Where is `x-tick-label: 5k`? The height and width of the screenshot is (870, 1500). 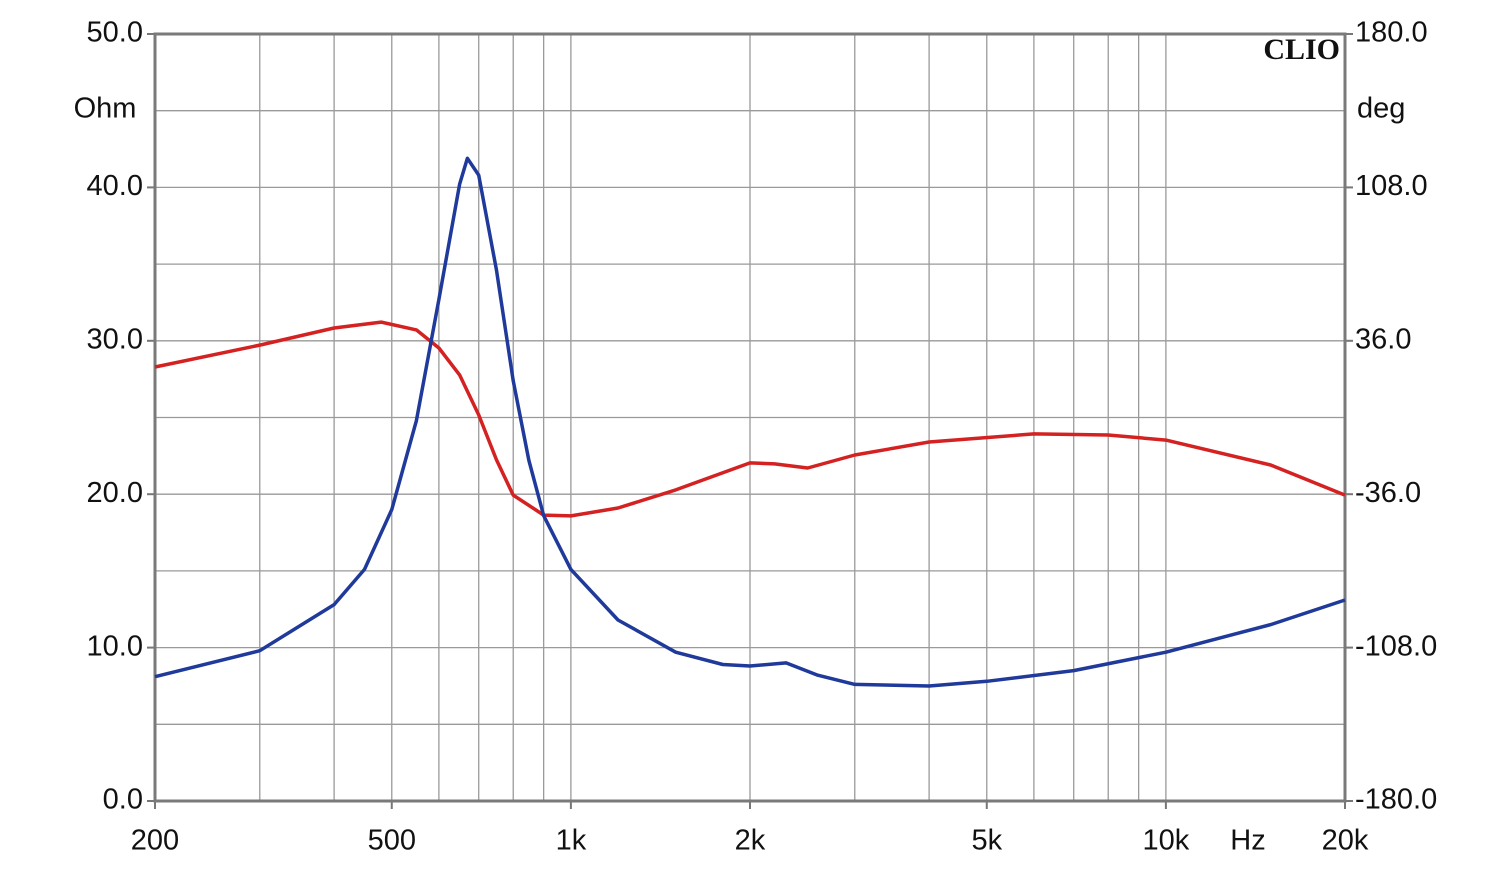 x-tick-label: 5k is located at coordinates (986, 841).